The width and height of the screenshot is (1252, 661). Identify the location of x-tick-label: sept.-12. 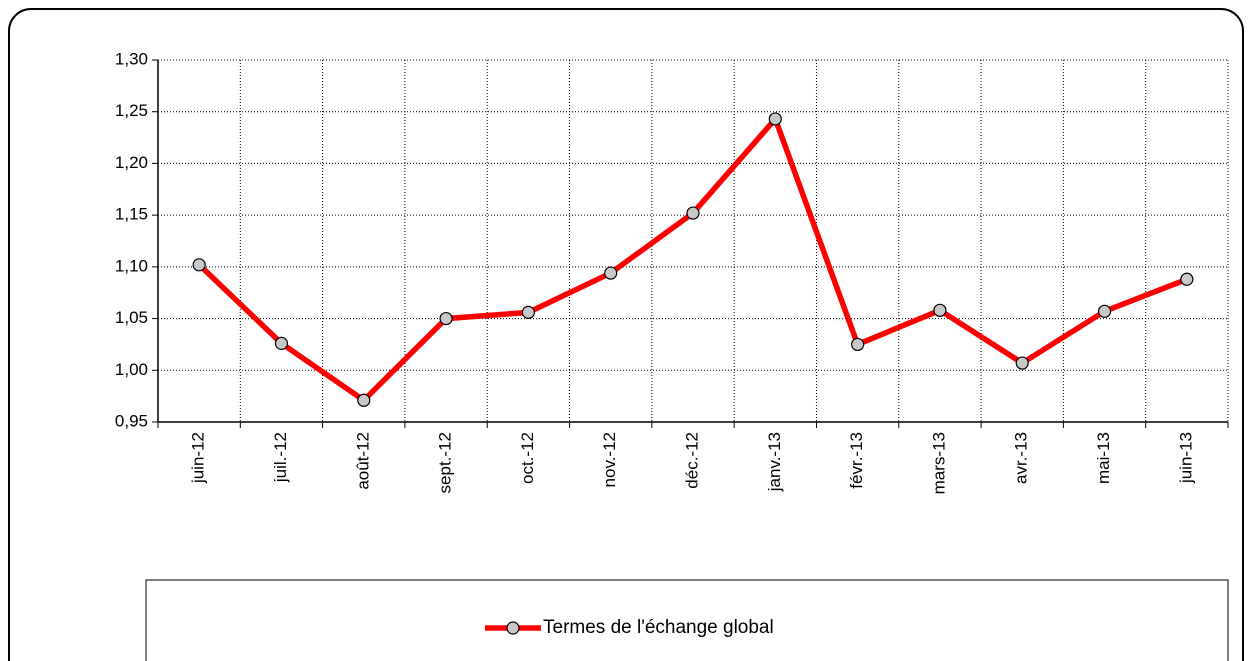
(445, 462).